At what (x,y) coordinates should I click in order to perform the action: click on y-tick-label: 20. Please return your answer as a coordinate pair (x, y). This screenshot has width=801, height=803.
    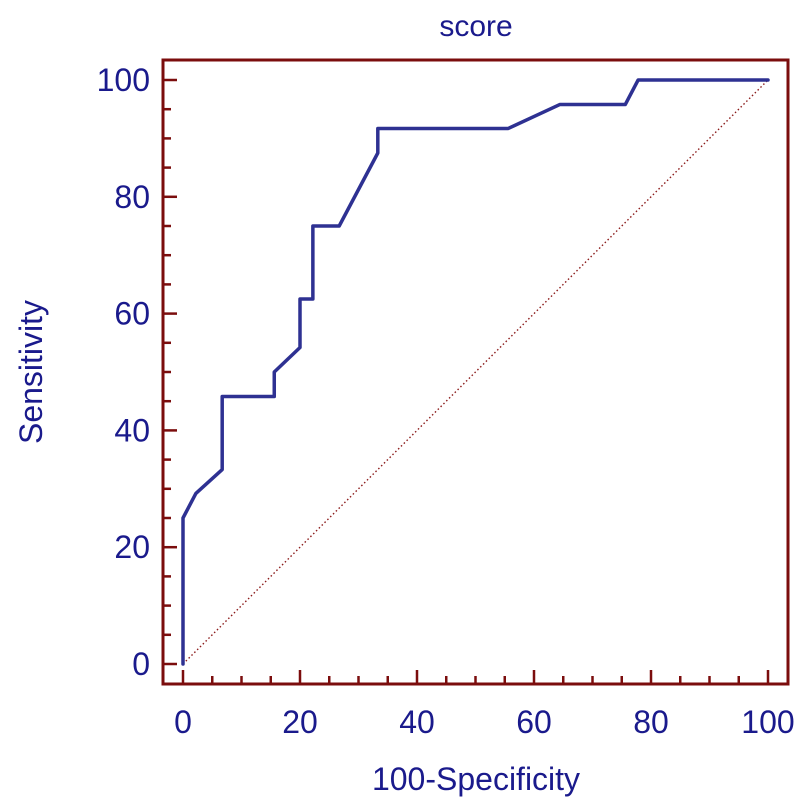
    Looking at the image, I should click on (132, 547).